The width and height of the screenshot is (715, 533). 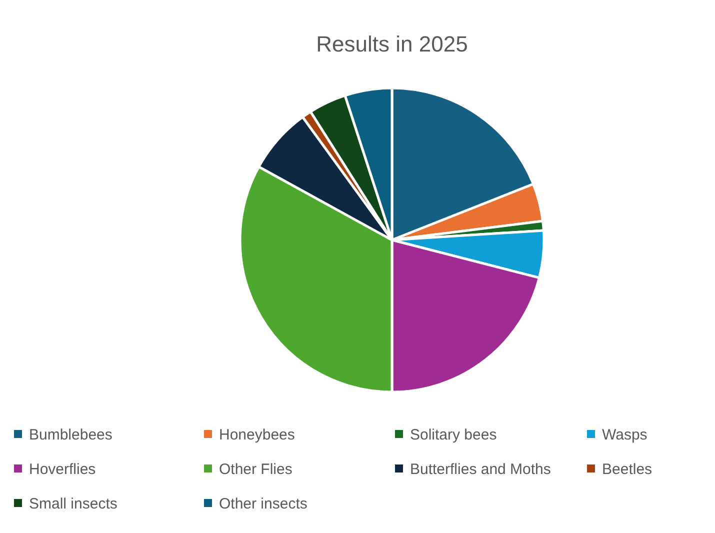 I want to click on legend-label: Hoverflies, so click(x=62, y=469).